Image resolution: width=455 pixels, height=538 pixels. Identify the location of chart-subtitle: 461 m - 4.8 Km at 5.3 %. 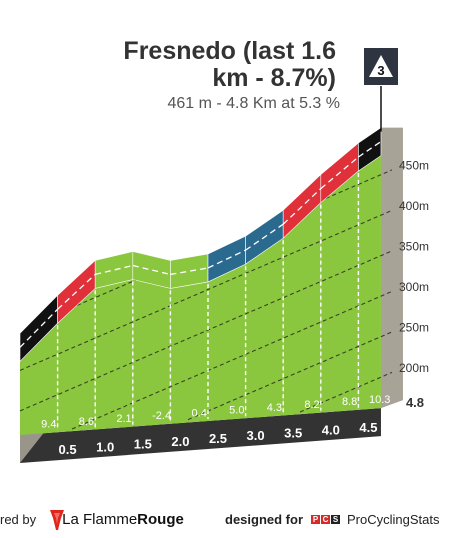
(253, 103).